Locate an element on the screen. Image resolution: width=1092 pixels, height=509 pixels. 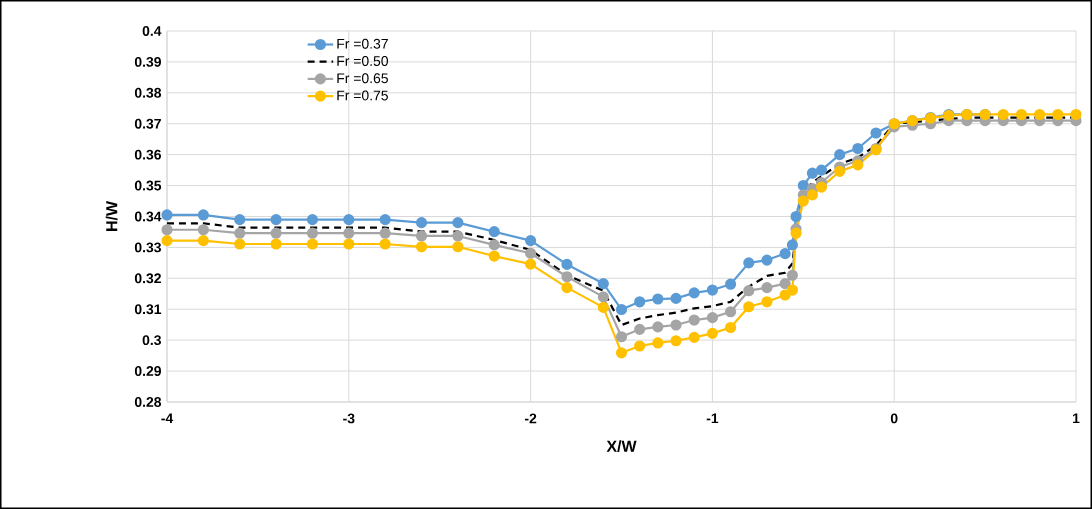
y-tick-label: 0.31 is located at coordinates (148, 309).